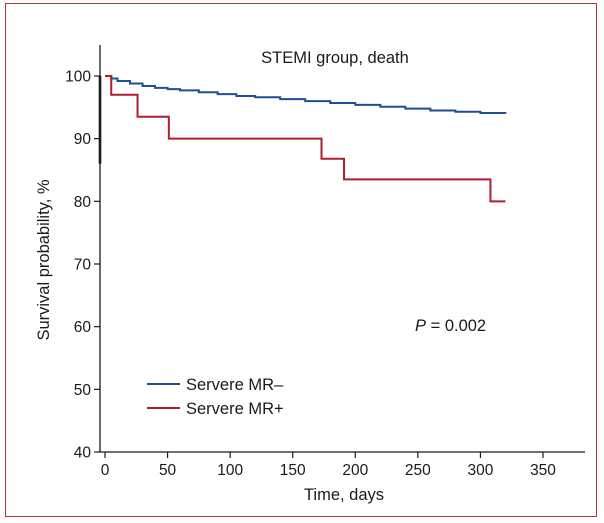 The image size is (604, 523). What do you see at coordinates (83, 139) in the screenshot?
I see `y-tick-label: 90` at bounding box center [83, 139].